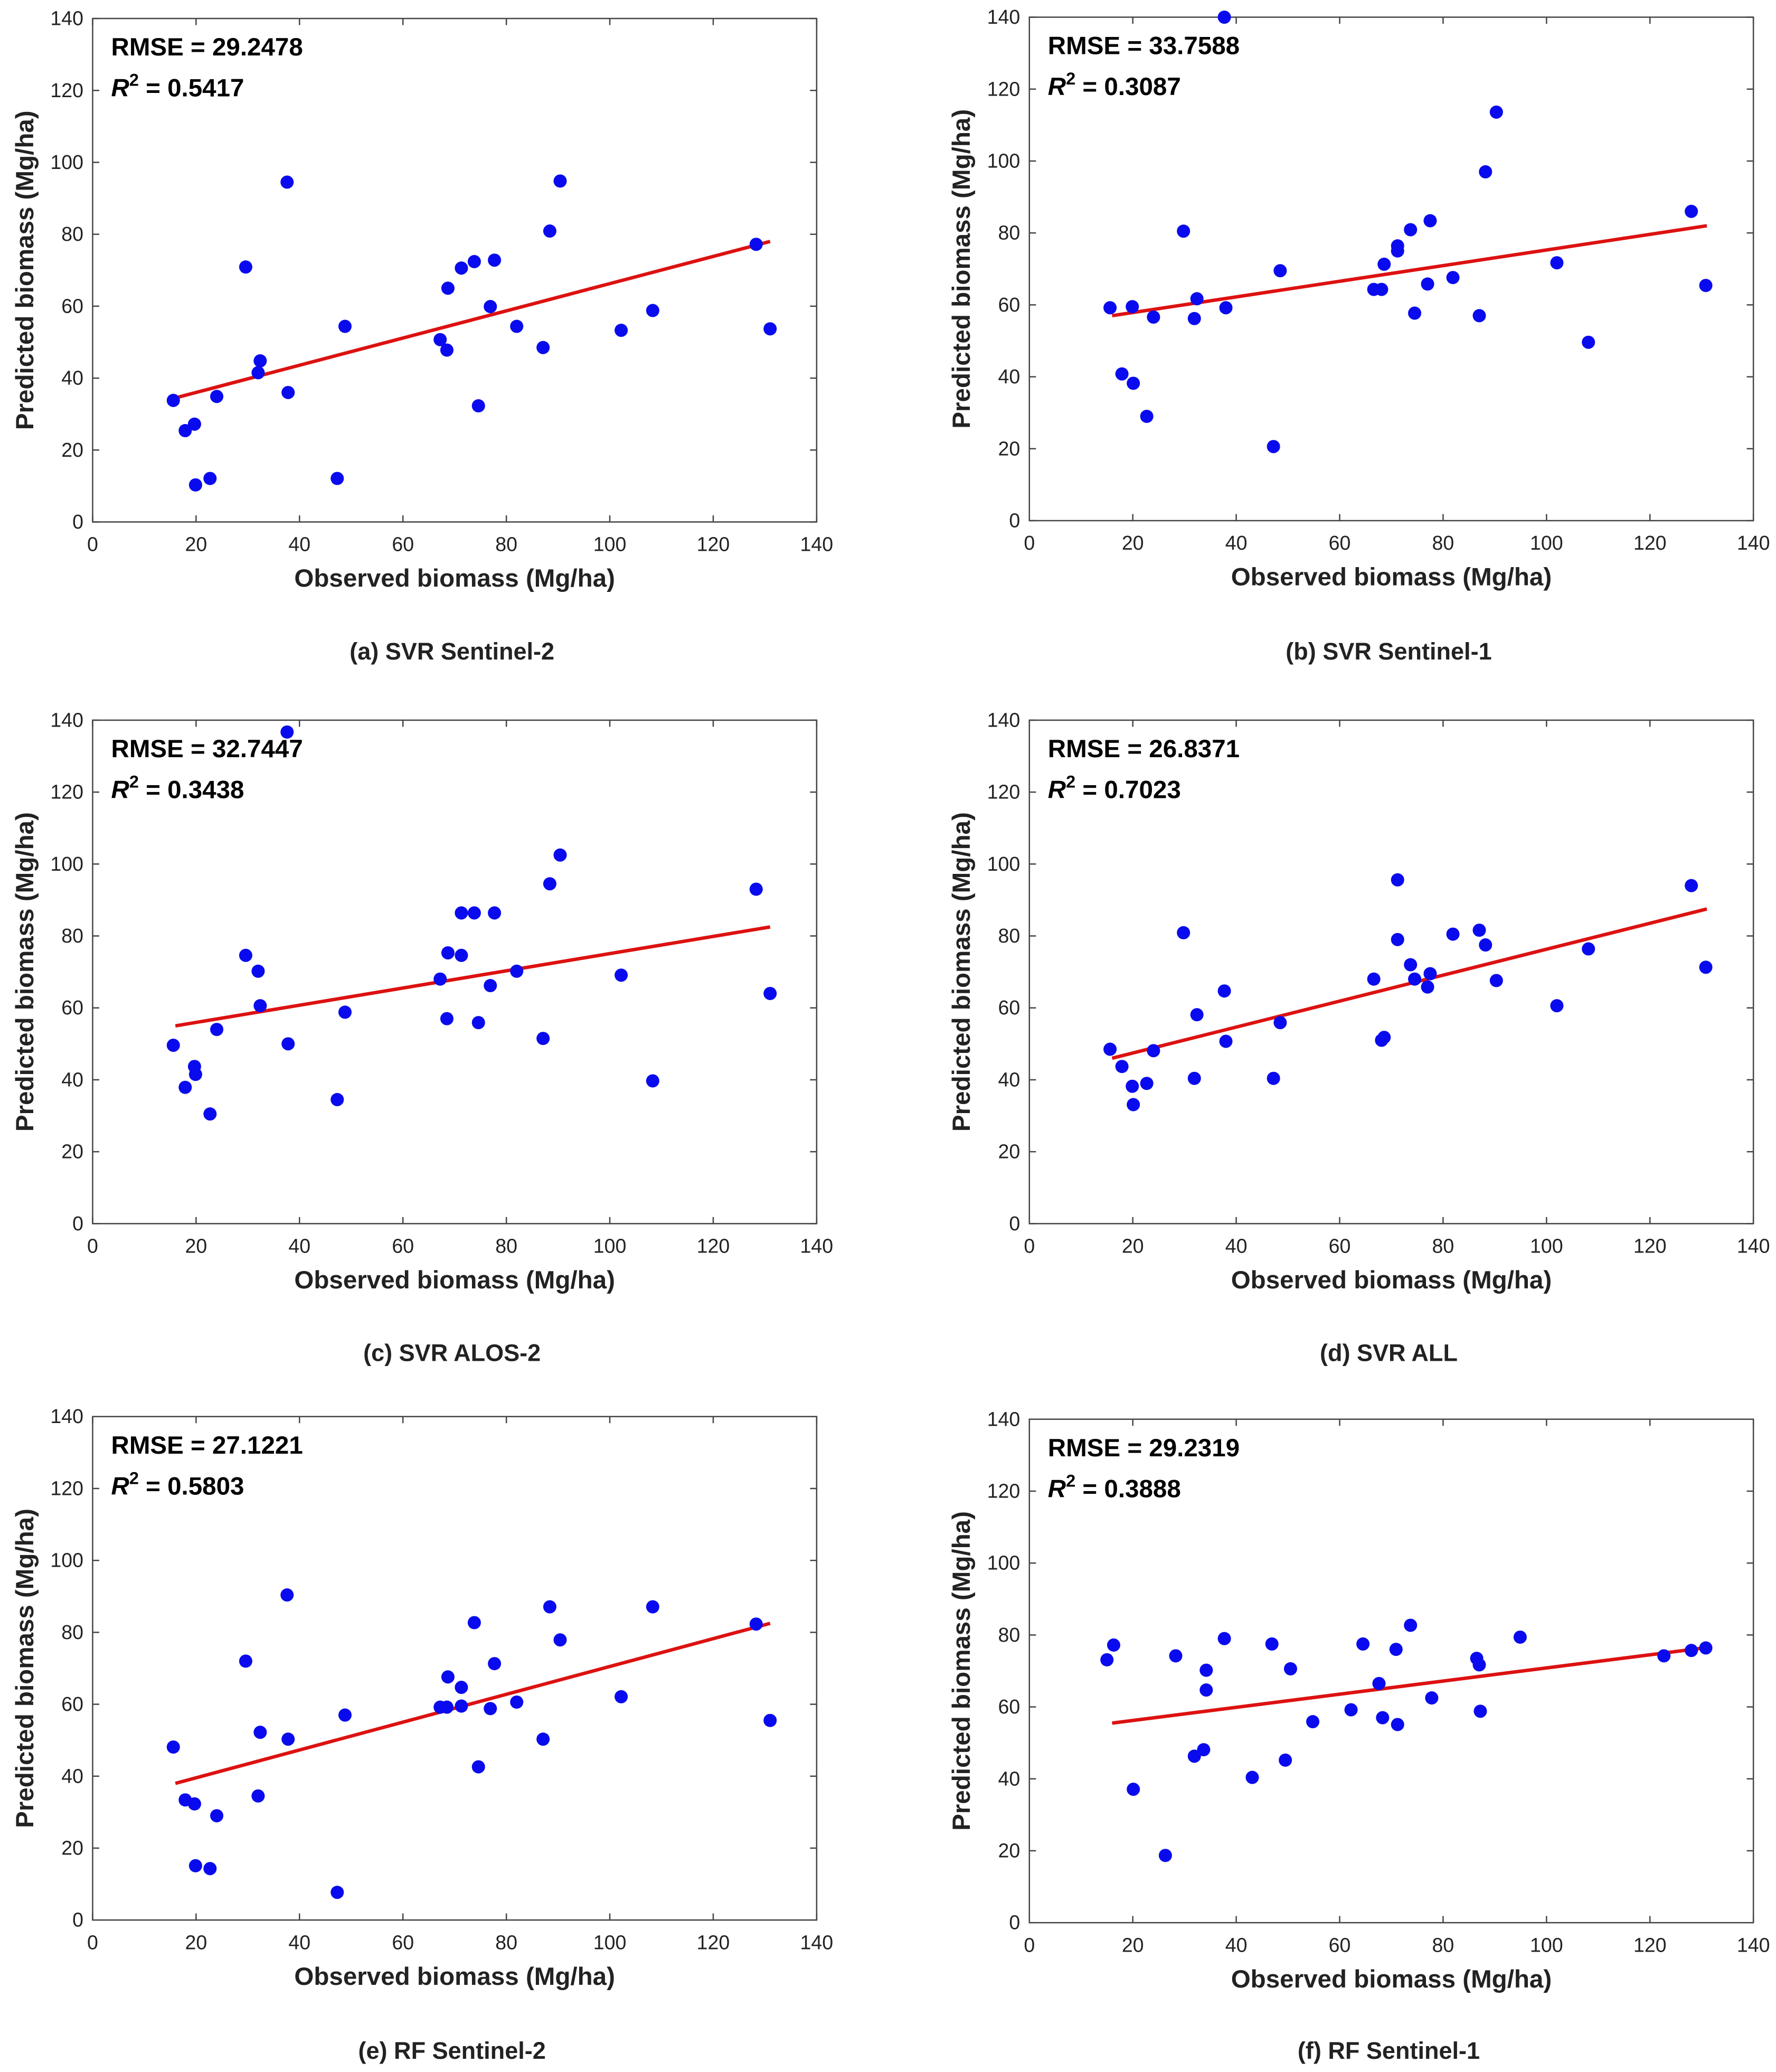 Image resolution: width=1776 pixels, height=2072 pixels. I want to click on r-squared-label: R2 = 0.5803, so click(177, 1484).